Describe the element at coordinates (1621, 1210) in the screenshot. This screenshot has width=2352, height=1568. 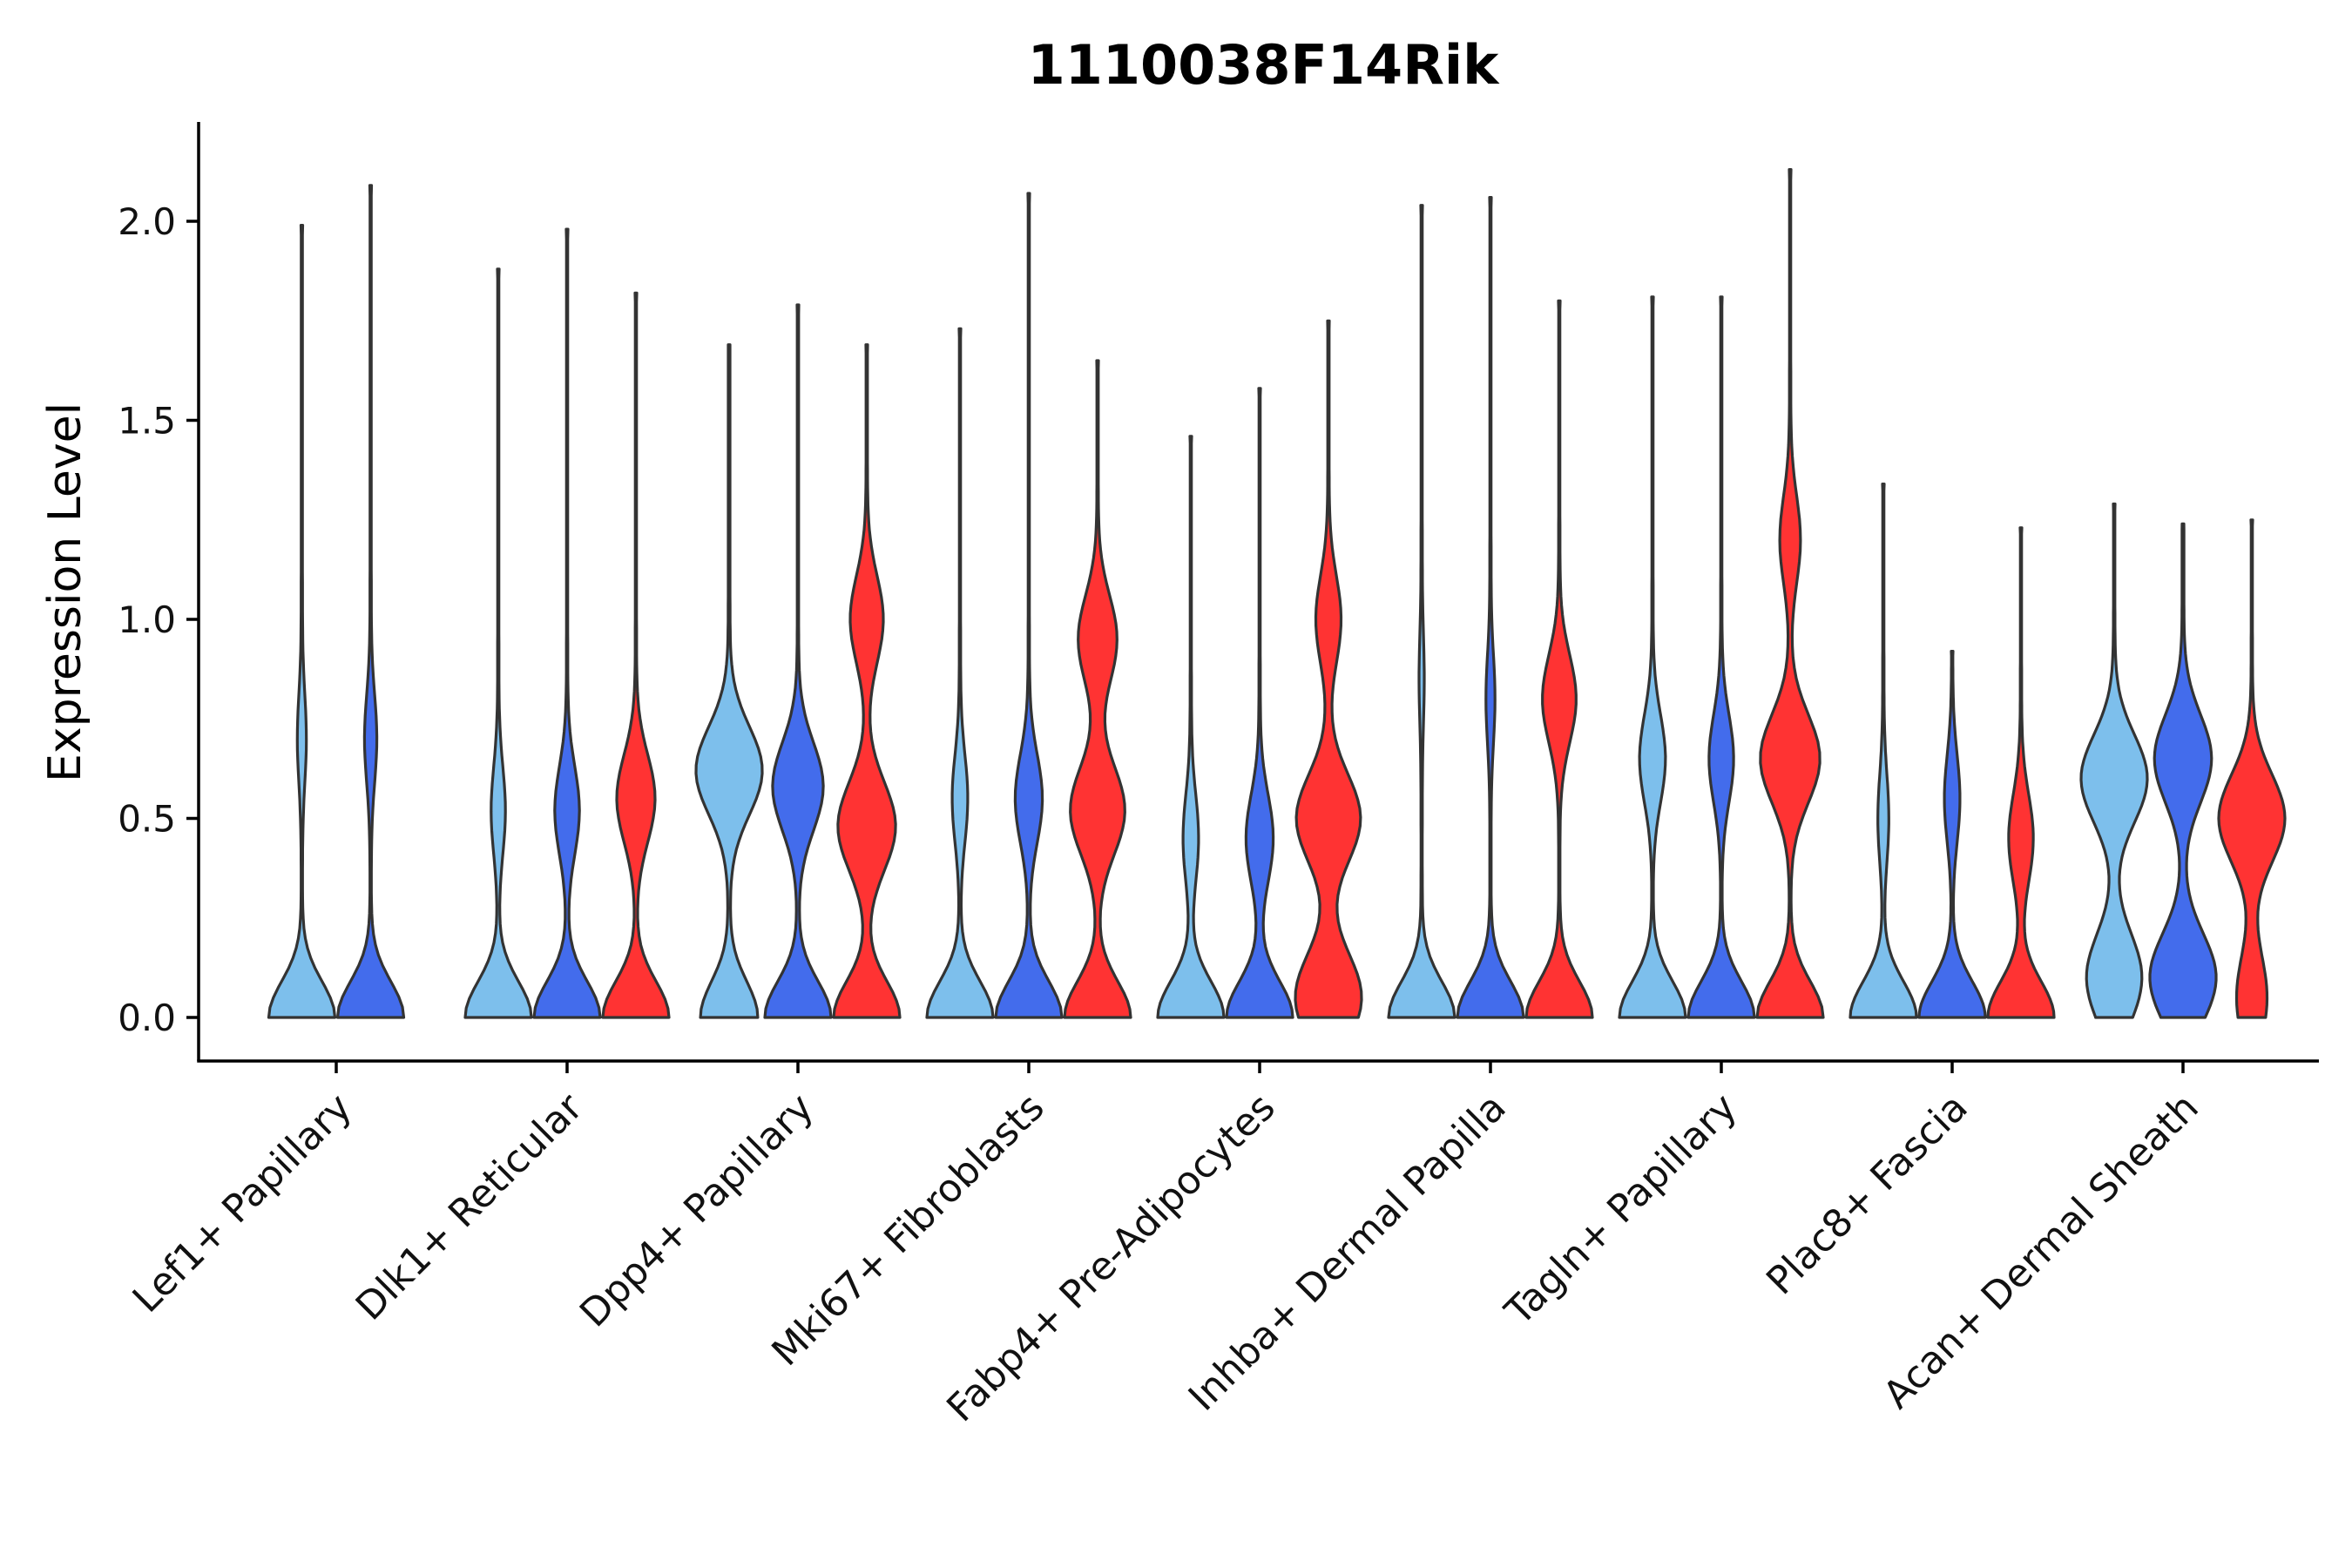
I see `x-category-label: Tagln+ Papillary` at that location.